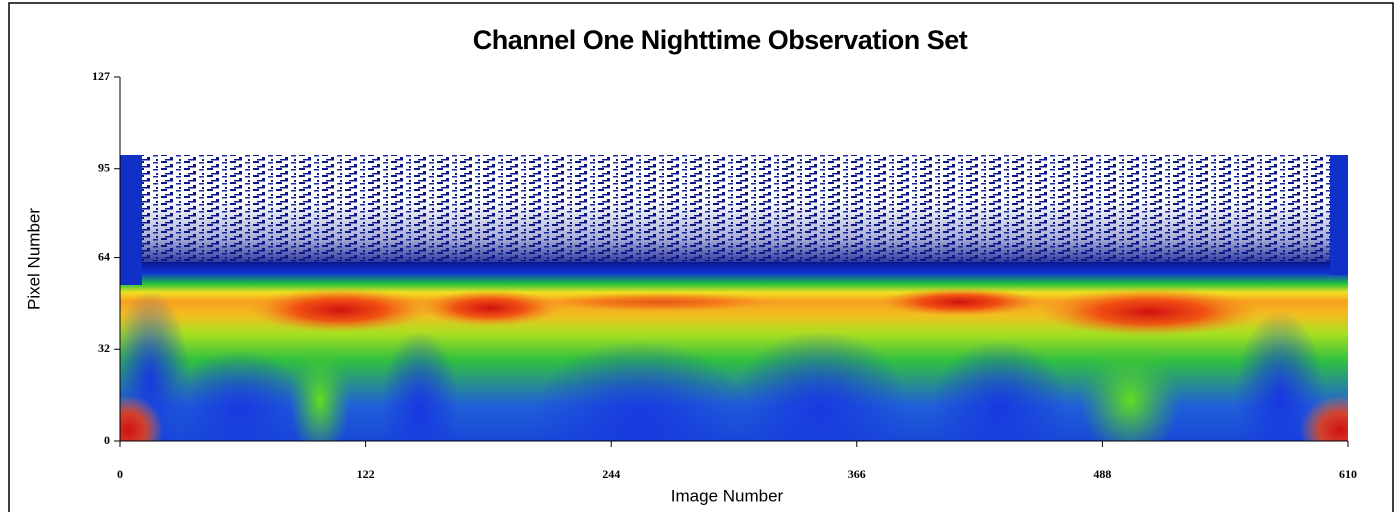 This screenshot has width=1395, height=512. Describe the element at coordinates (720, 40) in the screenshot. I see `chart-title: Channel One Nighttime Observation Set` at that location.